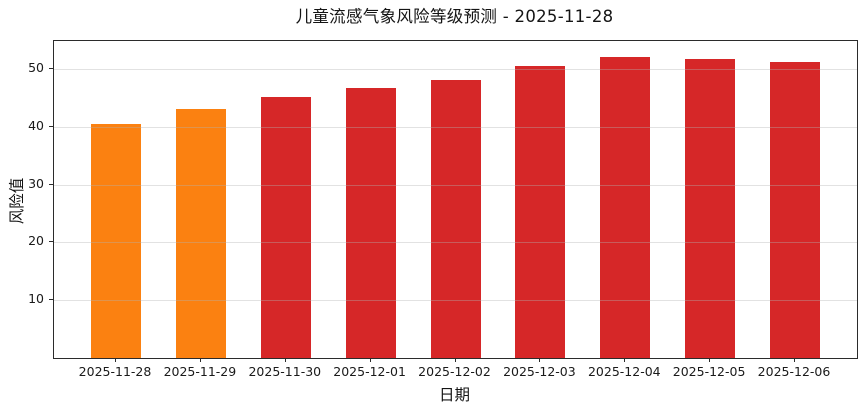  What do you see at coordinates (115, 371) in the screenshot?
I see `x-tick-label-2025-11-28: 2025-11-28` at bounding box center [115, 371].